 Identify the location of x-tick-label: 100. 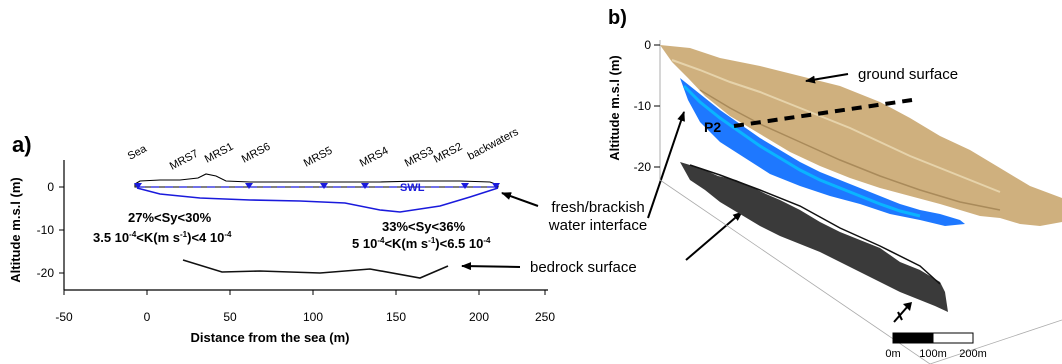
(313, 317).